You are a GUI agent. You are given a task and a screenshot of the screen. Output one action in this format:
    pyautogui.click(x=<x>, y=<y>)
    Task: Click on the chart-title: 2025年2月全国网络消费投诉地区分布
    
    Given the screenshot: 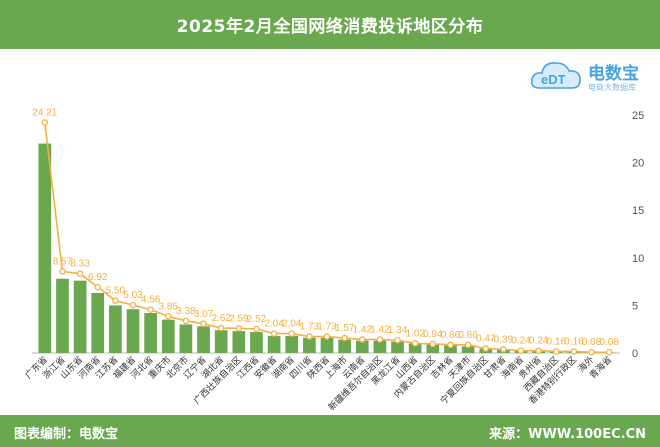 What is the action you would take?
    pyautogui.click(x=330, y=27)
    